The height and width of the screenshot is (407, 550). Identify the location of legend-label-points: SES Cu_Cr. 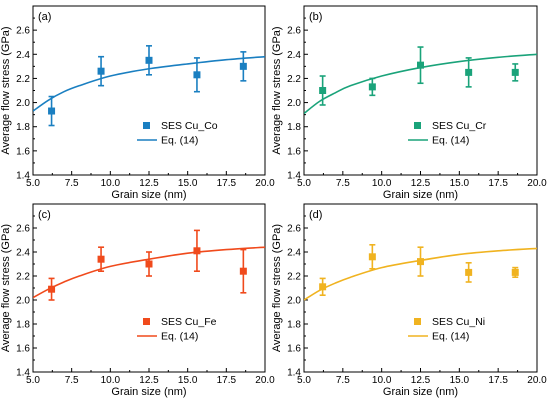
(459, 126).